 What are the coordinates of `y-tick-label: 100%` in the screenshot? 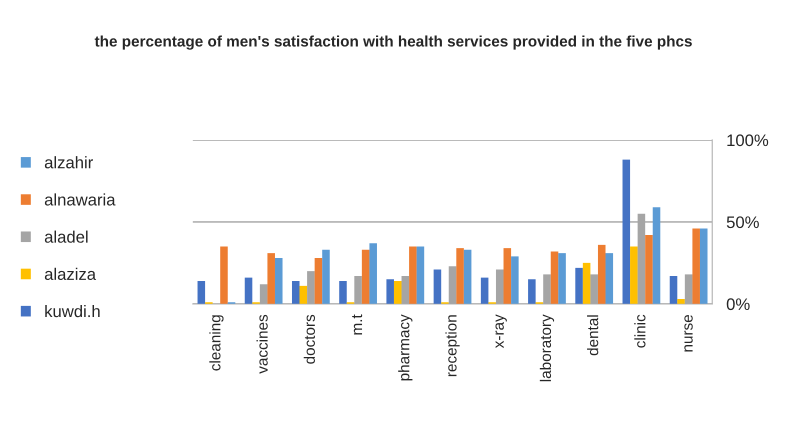 It's located at (747, 140).